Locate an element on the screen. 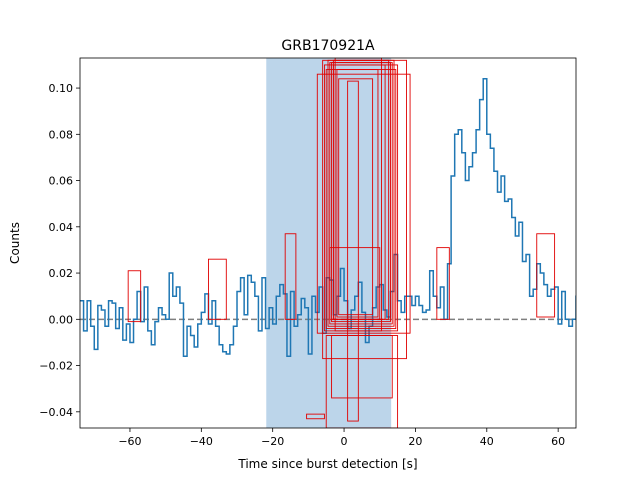  x-tick-label: 60 is located at coordinates (558, 441).